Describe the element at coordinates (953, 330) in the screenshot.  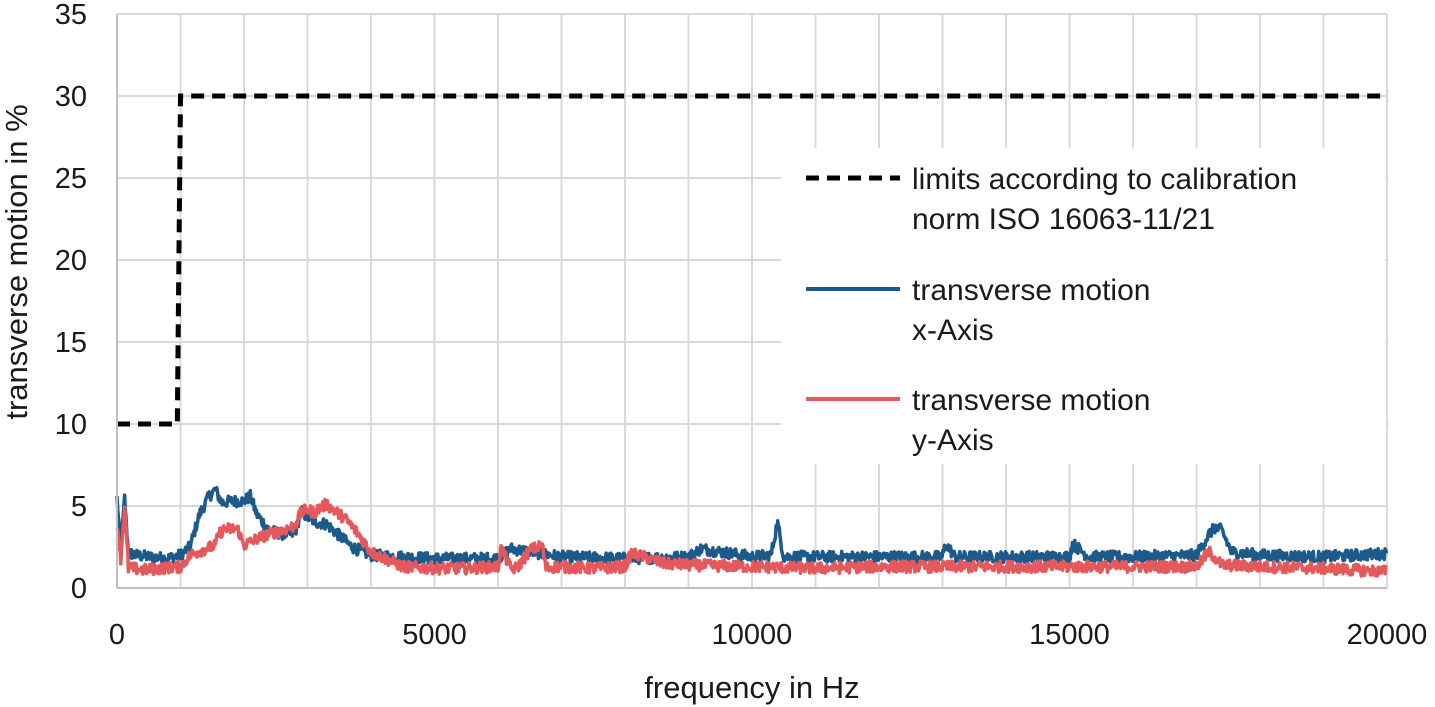
I see `legend-label: x-Axis` at that location.